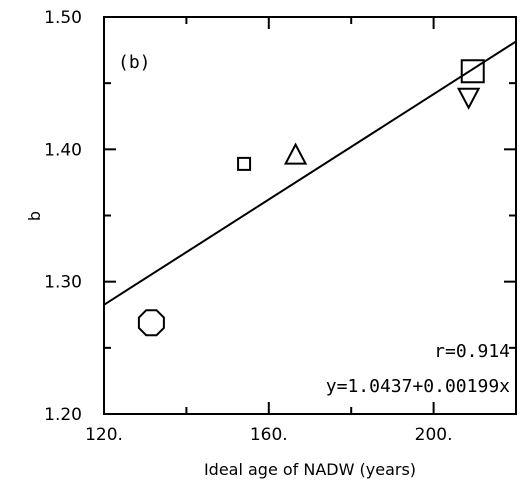 The height and width of the screenshot is (483, 521). Describe the element at coordinates (472, 351) in the screenshot. I see `r-annotation: r=0.914` at that location.